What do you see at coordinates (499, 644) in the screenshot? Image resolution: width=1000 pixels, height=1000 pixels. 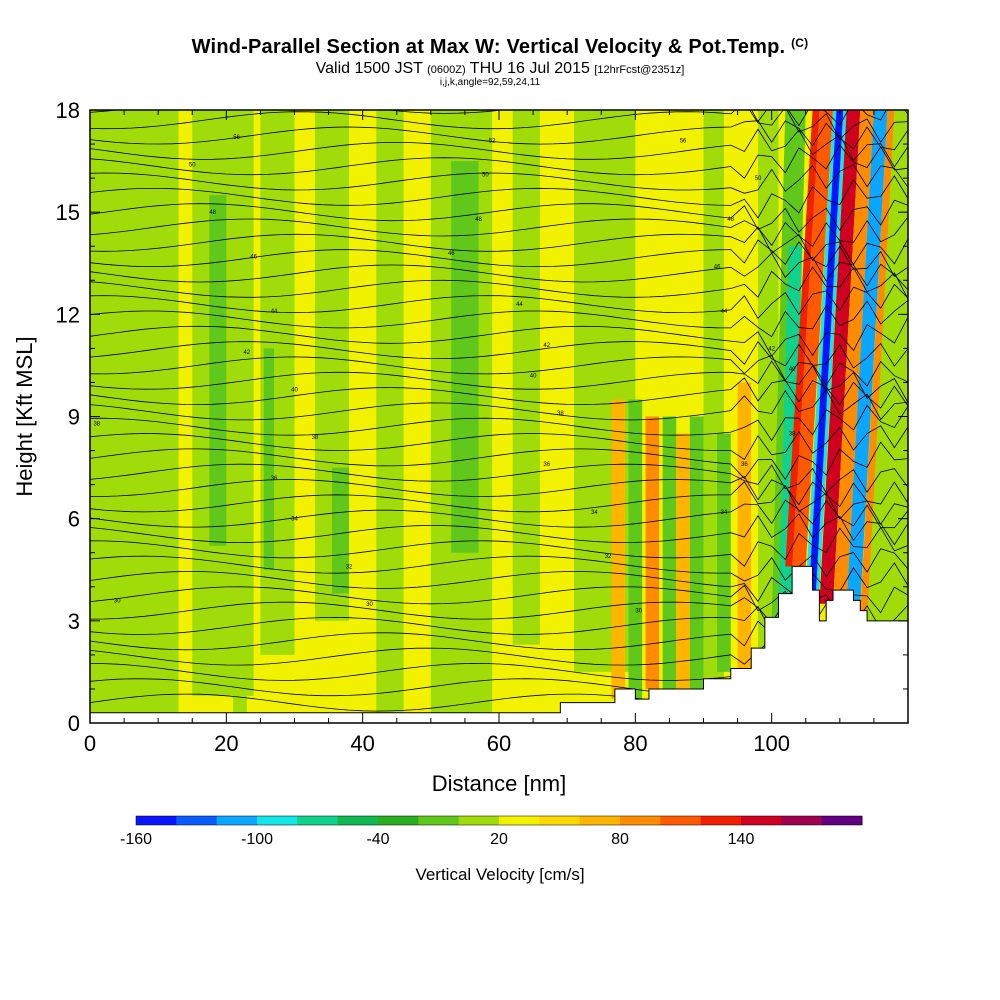 I see `terrain-profile` at bounding box center [499, 644].